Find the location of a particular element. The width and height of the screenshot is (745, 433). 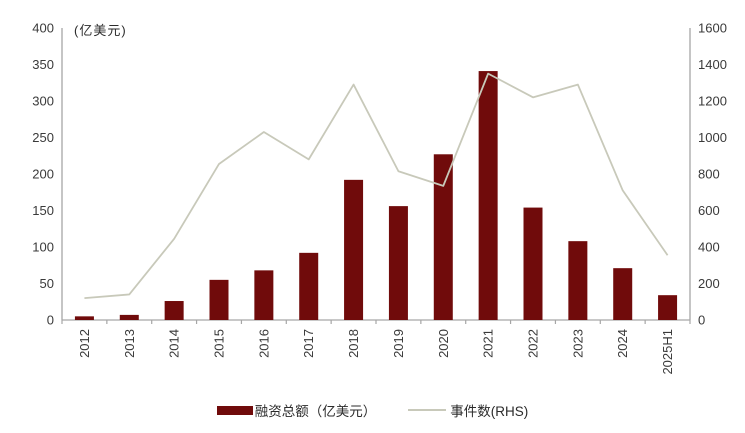

x-axis-label-2019: 2019 is located at coordinates (398, 343).